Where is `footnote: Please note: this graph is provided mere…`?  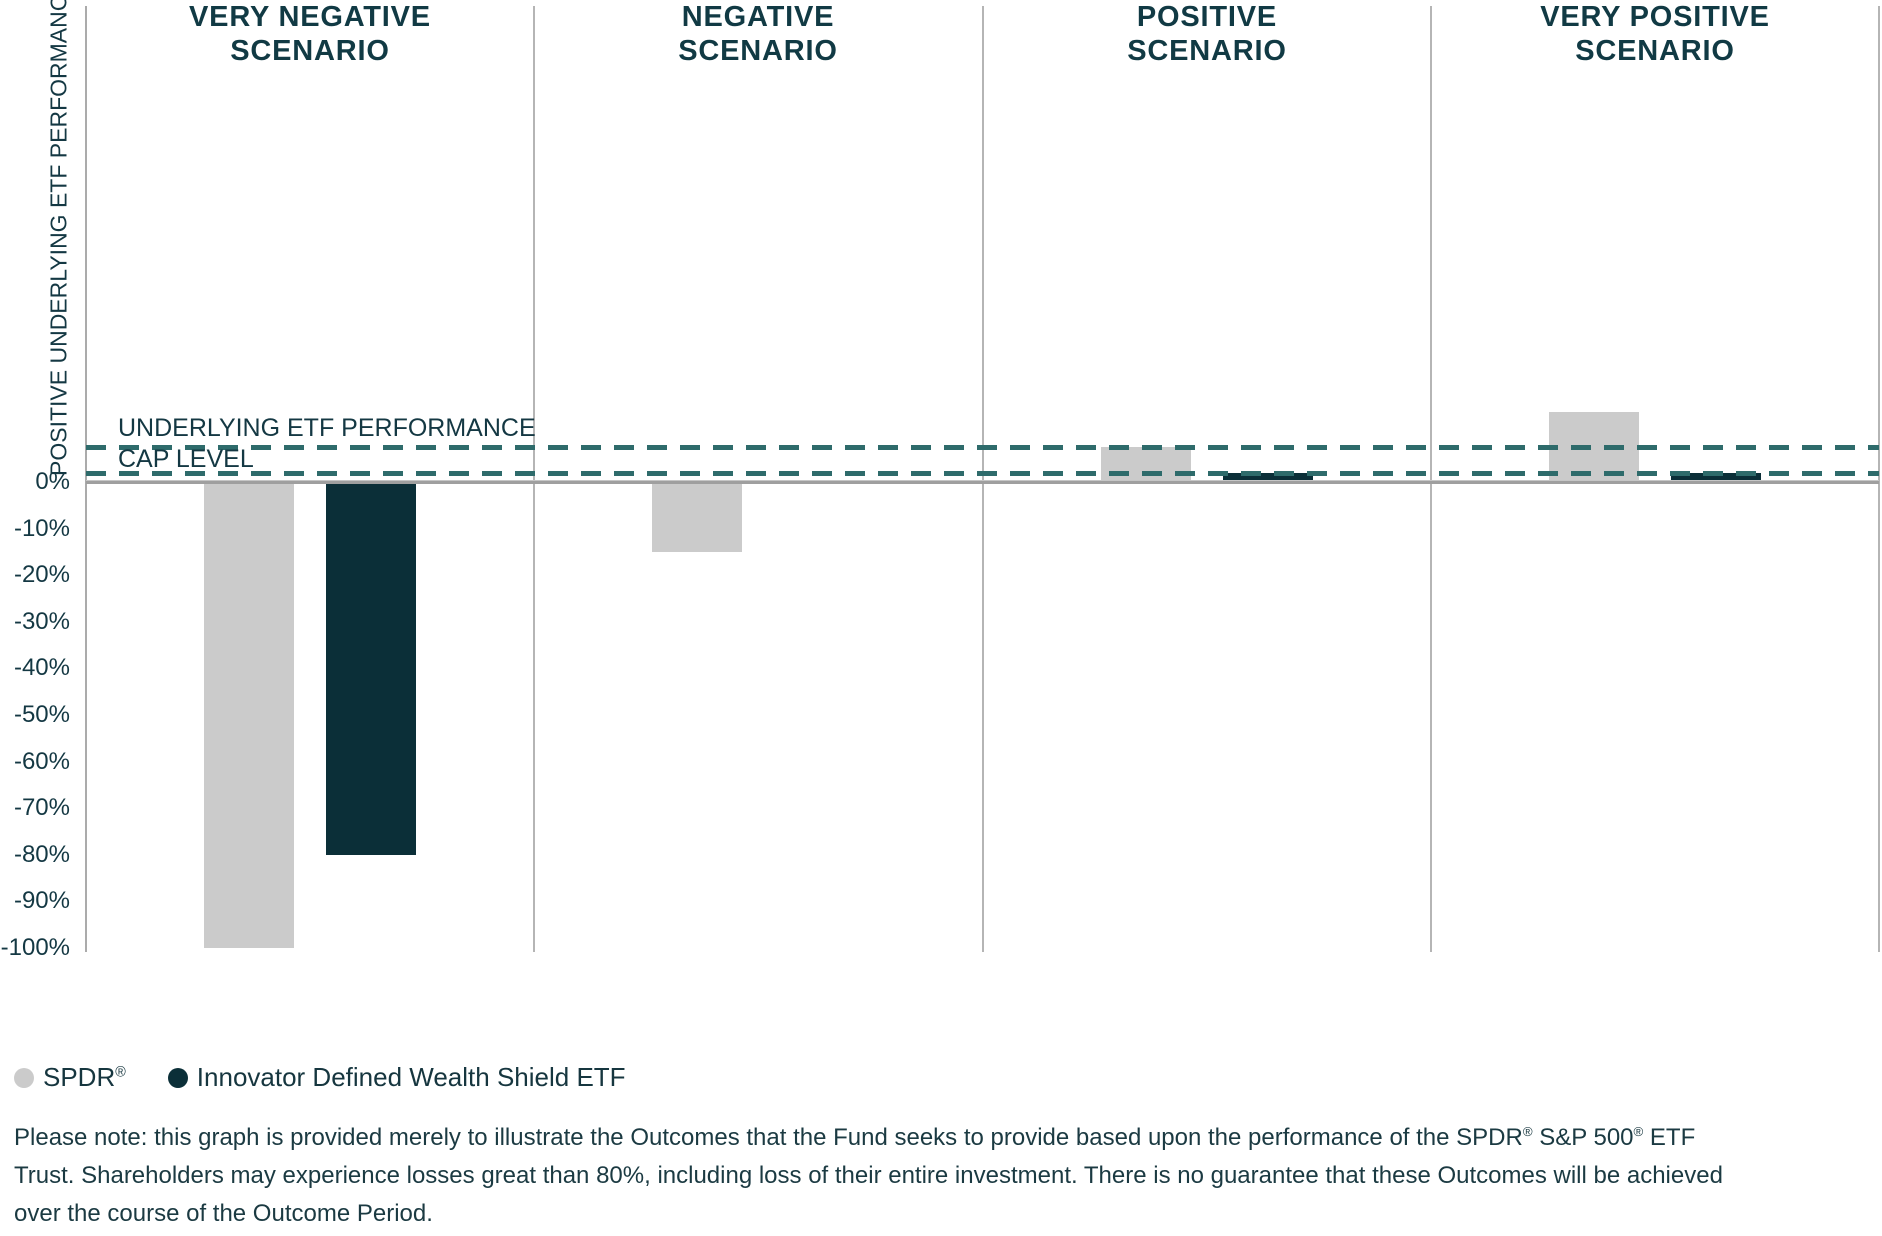
footnote: Please note: this graph is provided mere… is located at coordinates (868, 1176).